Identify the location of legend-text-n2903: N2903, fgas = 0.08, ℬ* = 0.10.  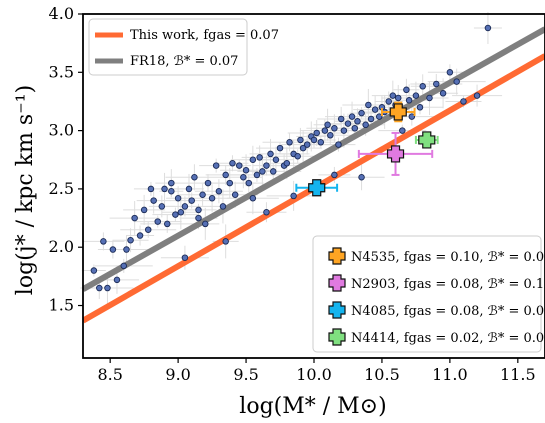
(448, 284).